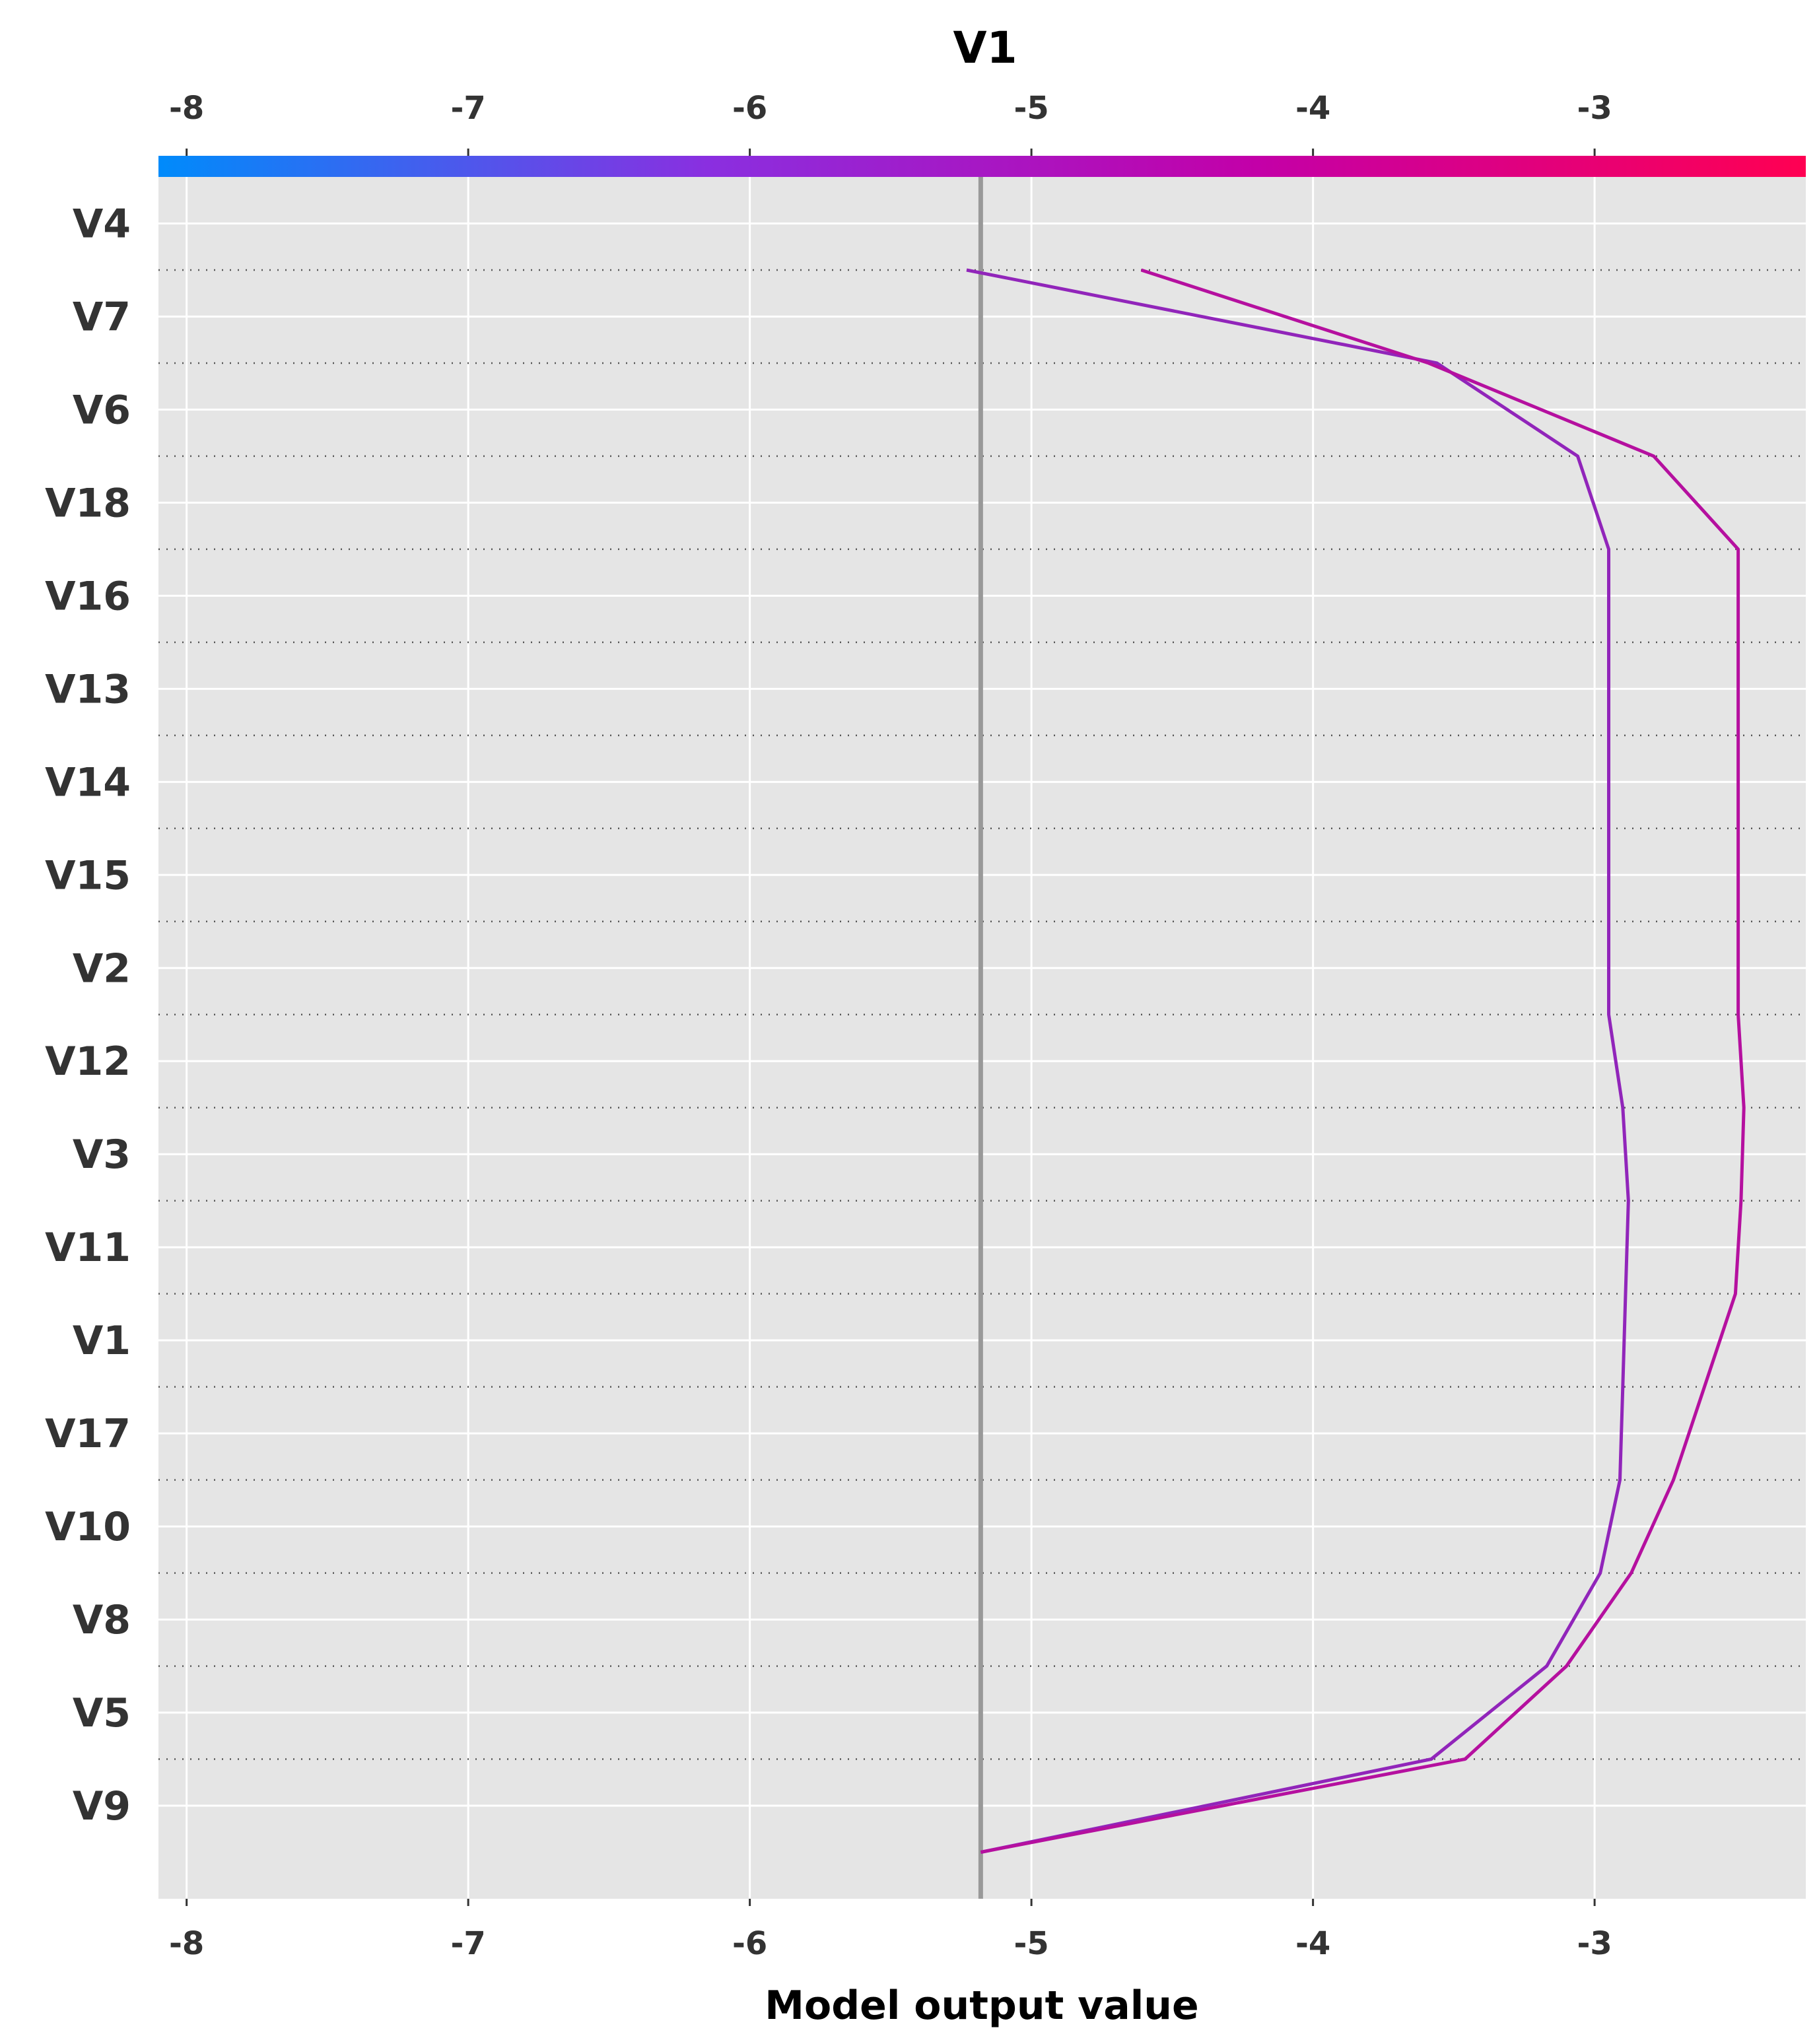 The height and width of the screenshot is (2044, 1819). I want to click on feature-label: V10, so click(88, 1527).